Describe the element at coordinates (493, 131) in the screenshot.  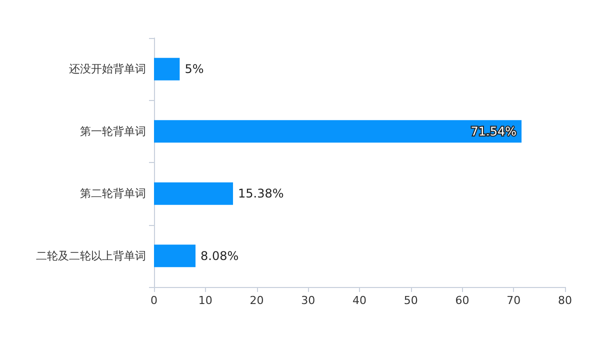
I see `data-label: 71.54%` at that location.